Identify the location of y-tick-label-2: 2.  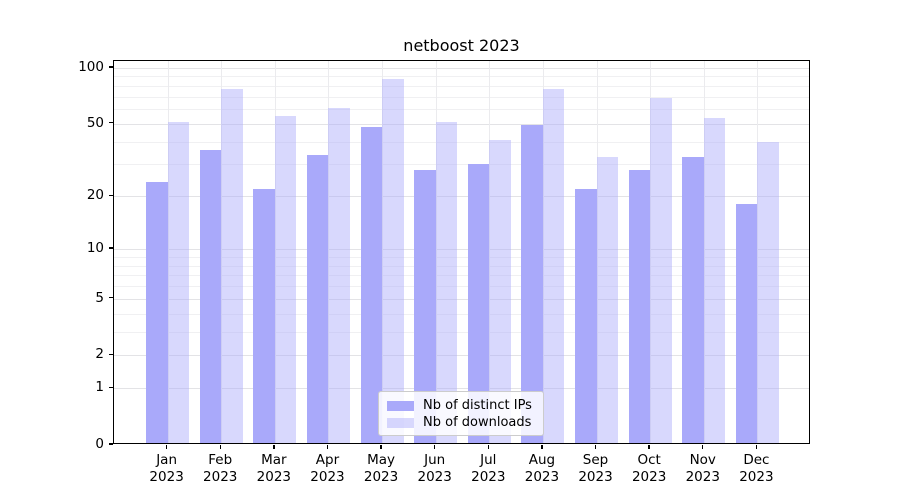
(99, 354).